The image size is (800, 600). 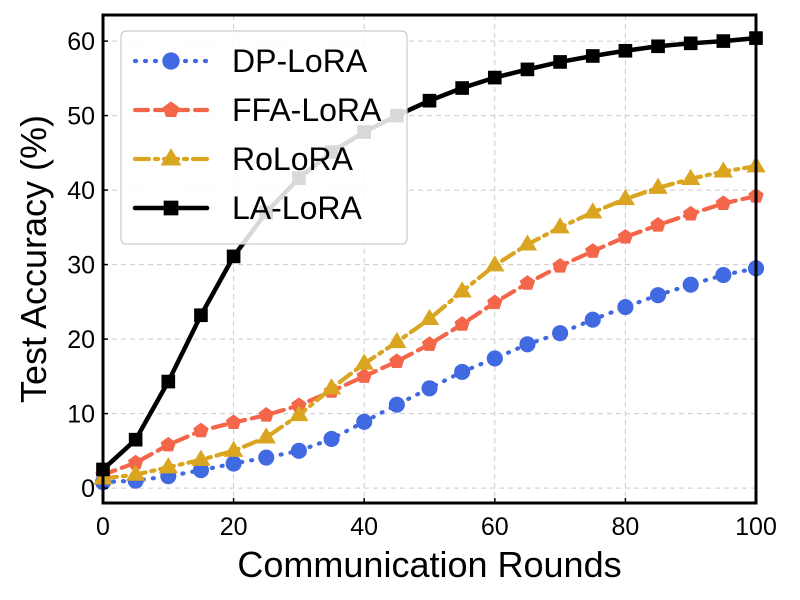 What do you see at coordinates (307, 110) in the screenshot?
I see `legend-label-ffa-lora: FFA-LoRA` at bounding box center [307, 110].